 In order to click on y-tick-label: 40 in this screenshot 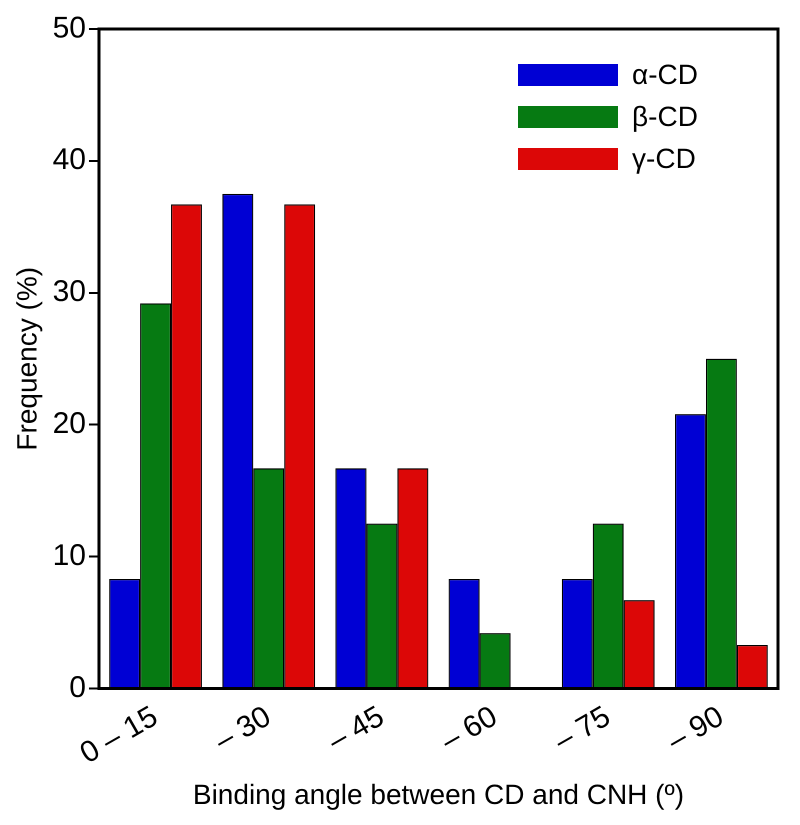, I will do `click(69, 159)`.